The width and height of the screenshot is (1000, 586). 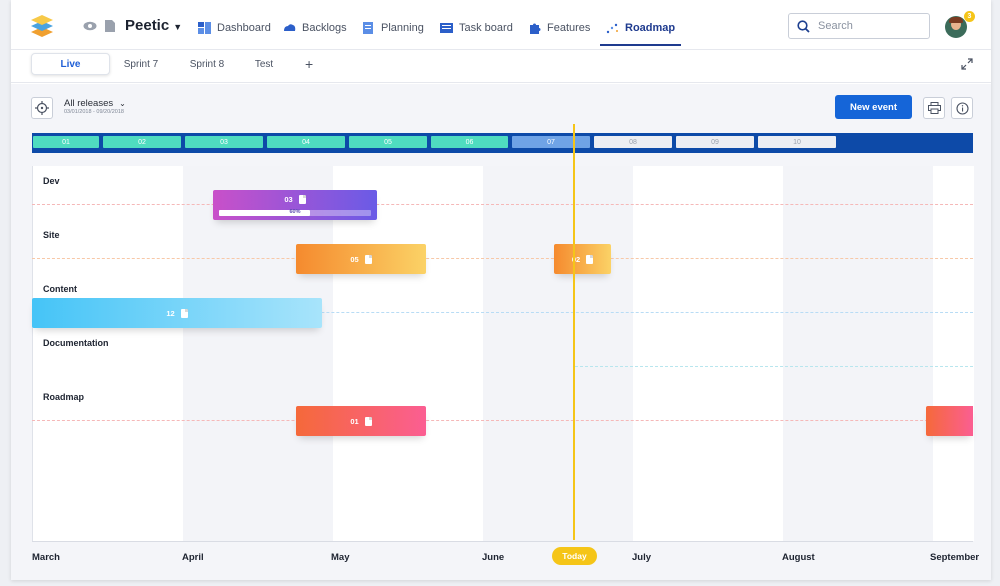 What do you see at coordinates (469, 142) in the screenshot?
I see `sprint-06: 06` at bounding box center [469, 142].